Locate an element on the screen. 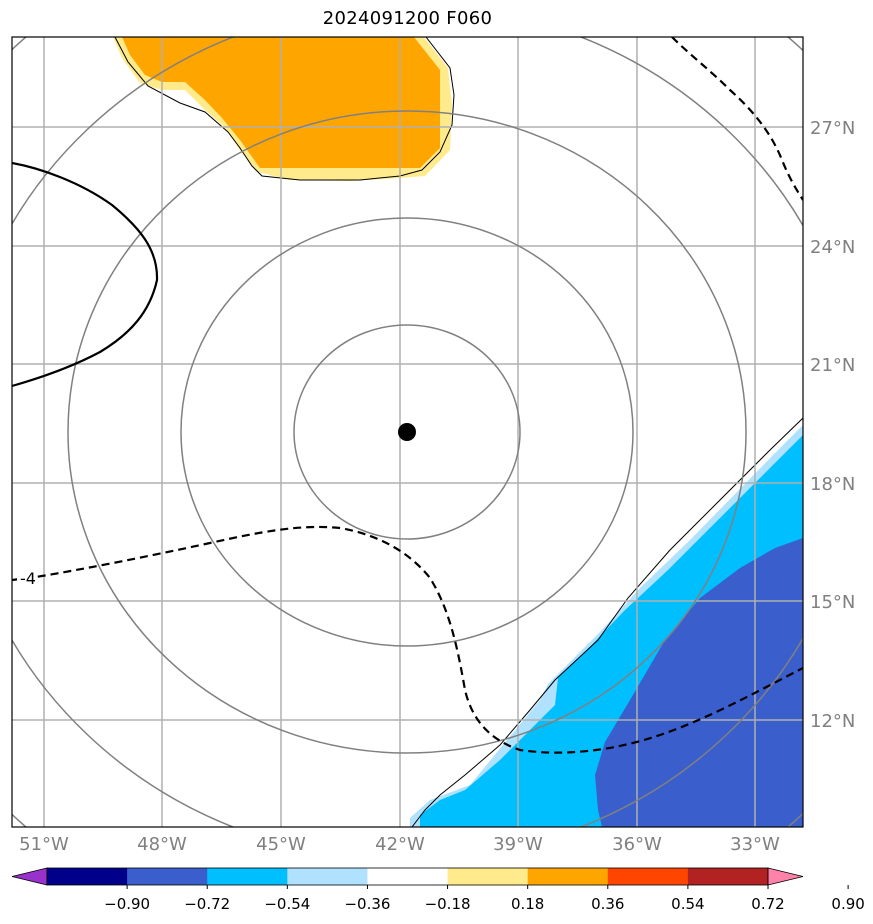  colorbar-tick-label: 0.54 is located at coordinates (687, 904).